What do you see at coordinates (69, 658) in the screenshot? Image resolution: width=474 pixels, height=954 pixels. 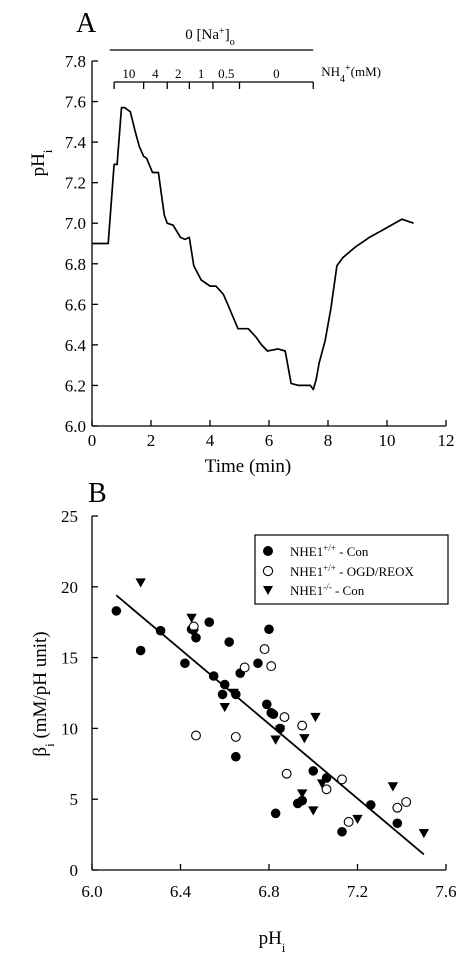 I see `y-tick-label: 15` at bounding box center [69, 658].